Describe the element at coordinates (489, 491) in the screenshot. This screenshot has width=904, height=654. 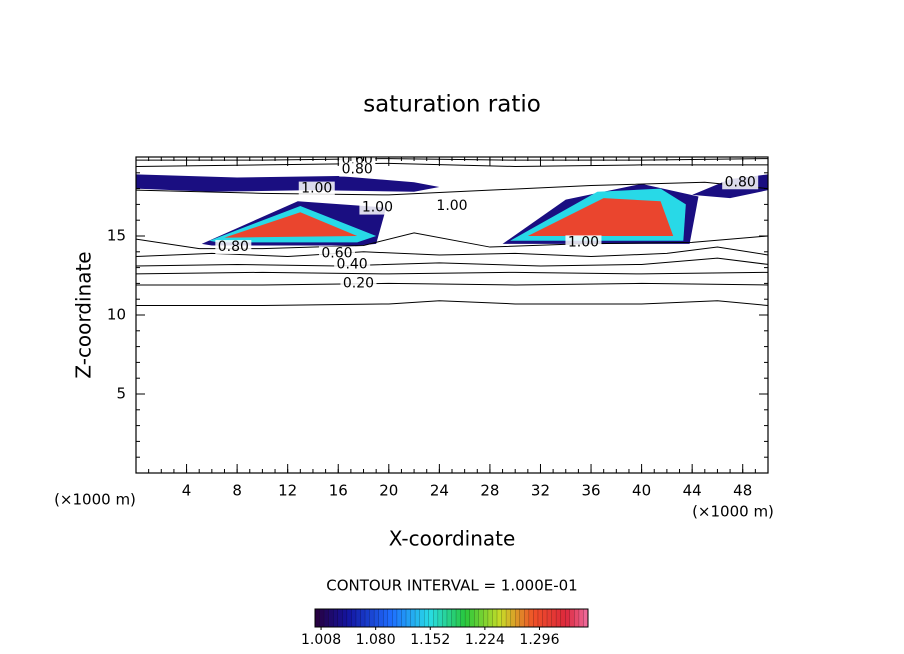
I see `x-tick-label: 28` at that location.